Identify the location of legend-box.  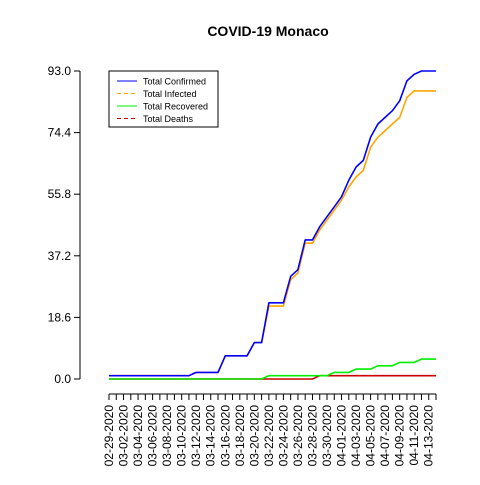
(163, 99).